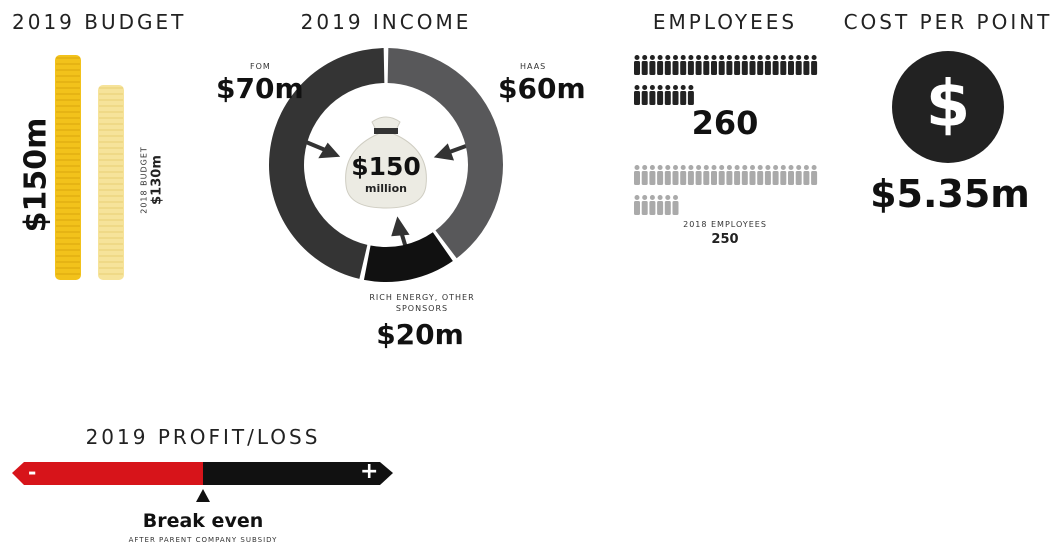 Image resolution: width=1055 pixels, height=545 pixels. What do you see at coordinates (369, 471) in the screenshot?
I see `plus-sign: +` at bounding box center [369, 471].